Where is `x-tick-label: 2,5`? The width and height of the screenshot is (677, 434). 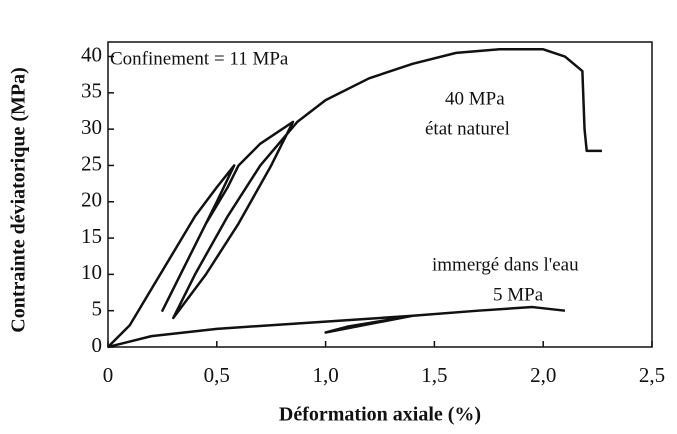 x-tick-label: 2,5 is located at coordinates (652, 375).